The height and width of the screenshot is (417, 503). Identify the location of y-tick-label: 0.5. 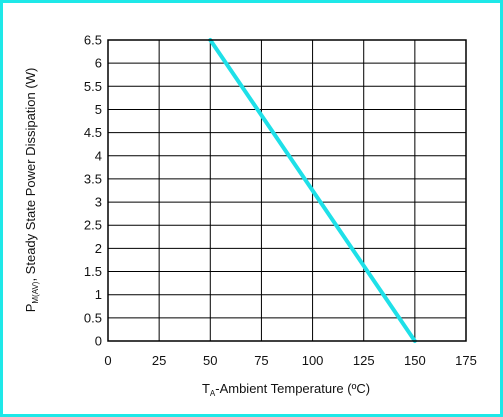
(93, 317).